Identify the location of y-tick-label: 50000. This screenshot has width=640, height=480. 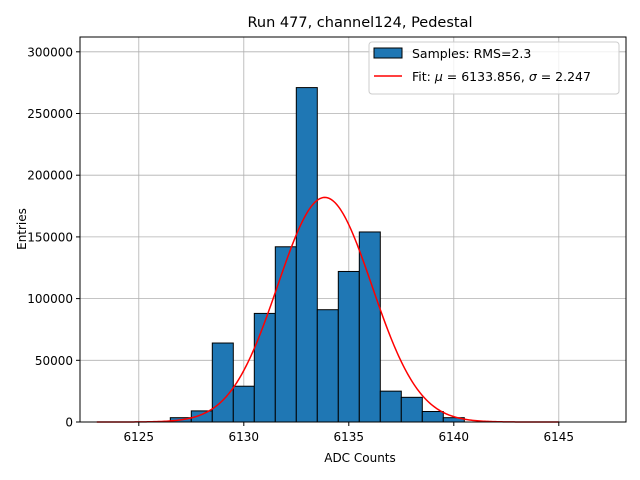
(54, 361).